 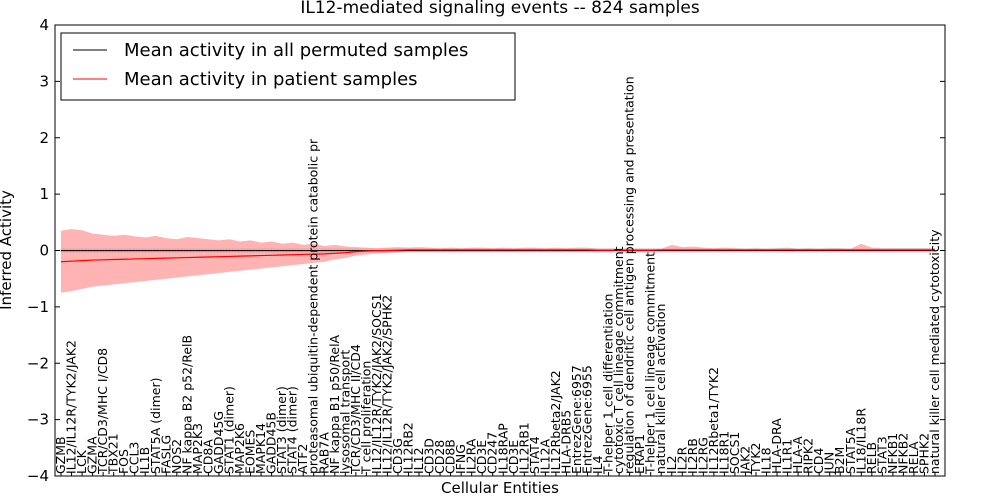 I want to click on x-category-label: GZMB, so click(x=60, y=455).